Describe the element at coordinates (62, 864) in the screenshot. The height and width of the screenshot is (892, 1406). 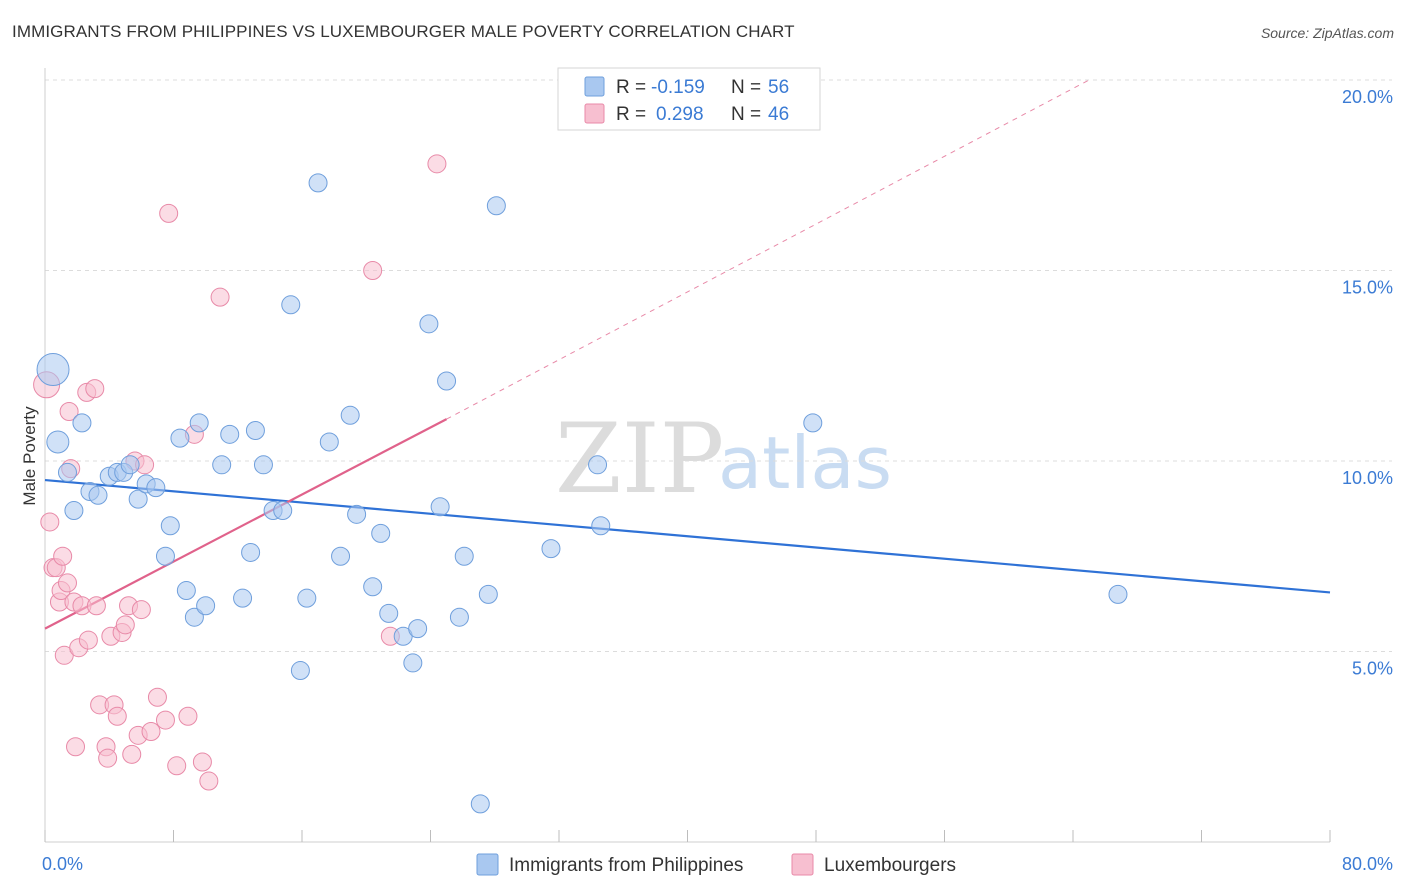
I see `x-tick-label: 0.0%` at that location.